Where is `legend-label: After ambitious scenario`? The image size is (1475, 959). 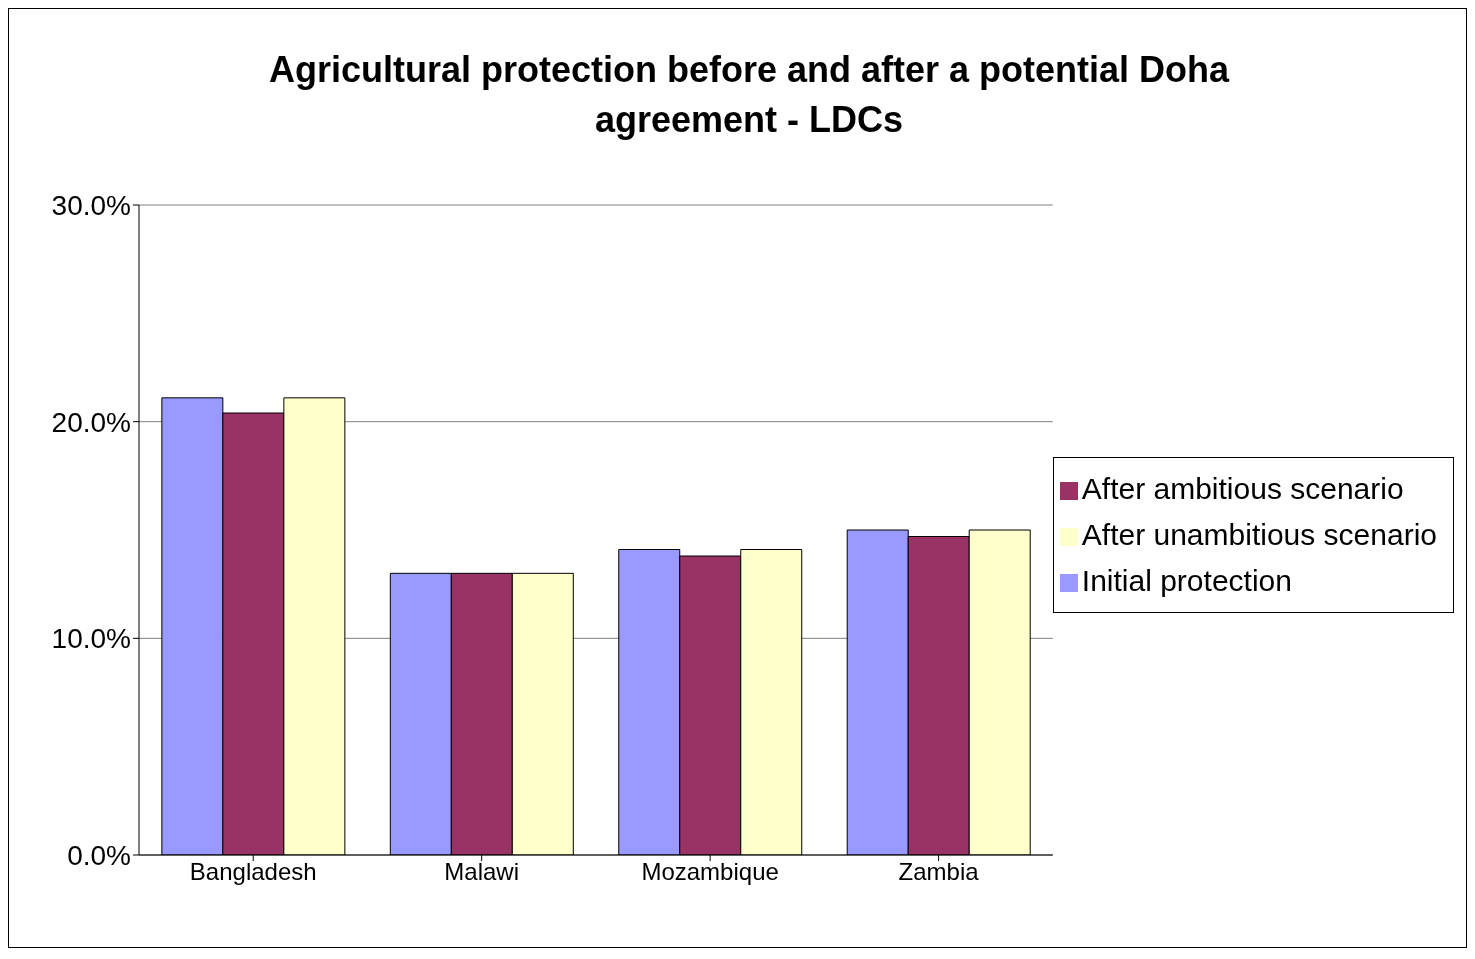
legend-label: After ambitious scenario is located at coordinates (1242, 488).